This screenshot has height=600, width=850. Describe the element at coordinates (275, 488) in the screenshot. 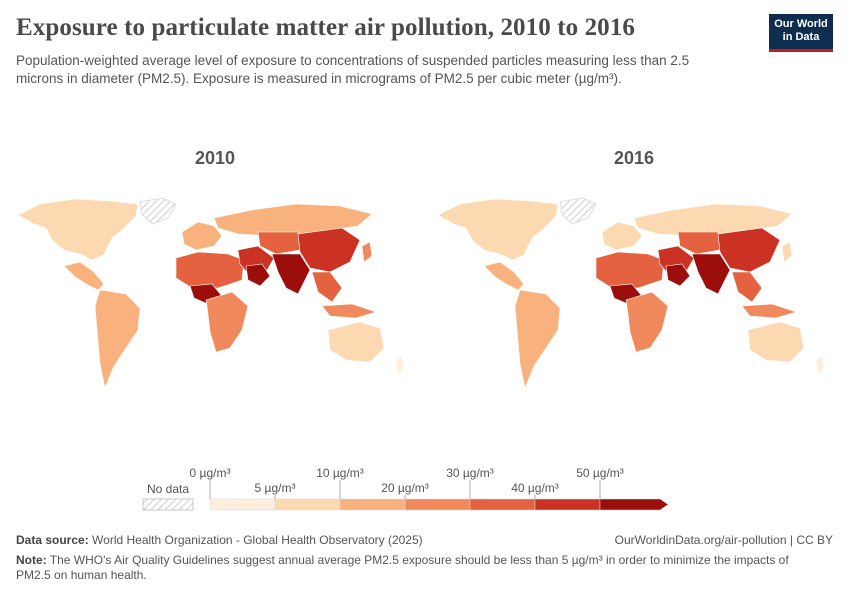

I see `legend-tick-label: 5 µg/m³` at that location.